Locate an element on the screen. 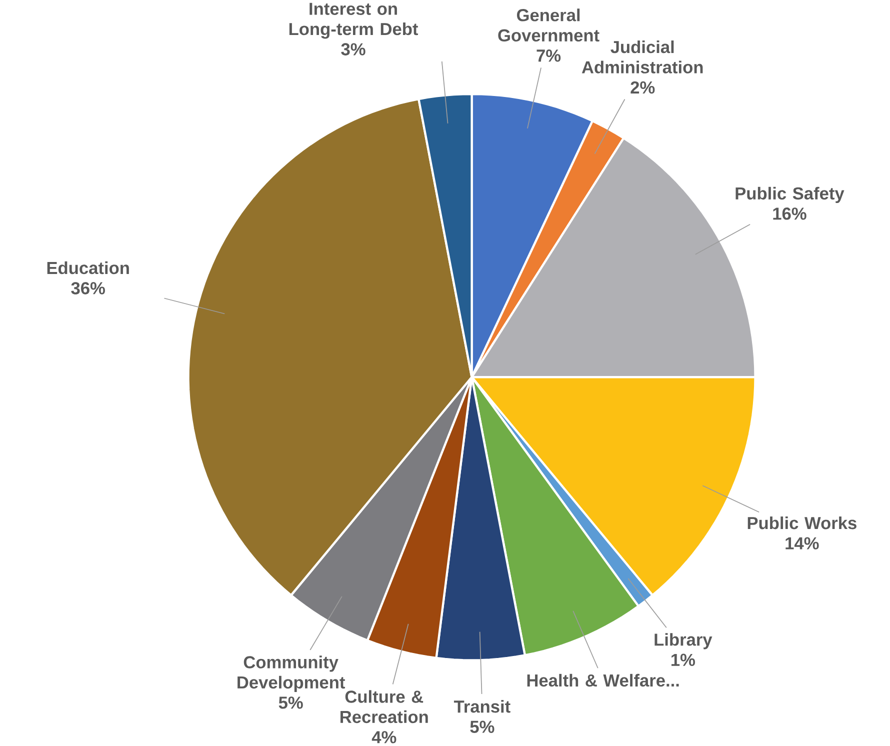 The width and height of the screenshot is (890, 746). slice-label: Public Works is located at coordinates (802, 523).